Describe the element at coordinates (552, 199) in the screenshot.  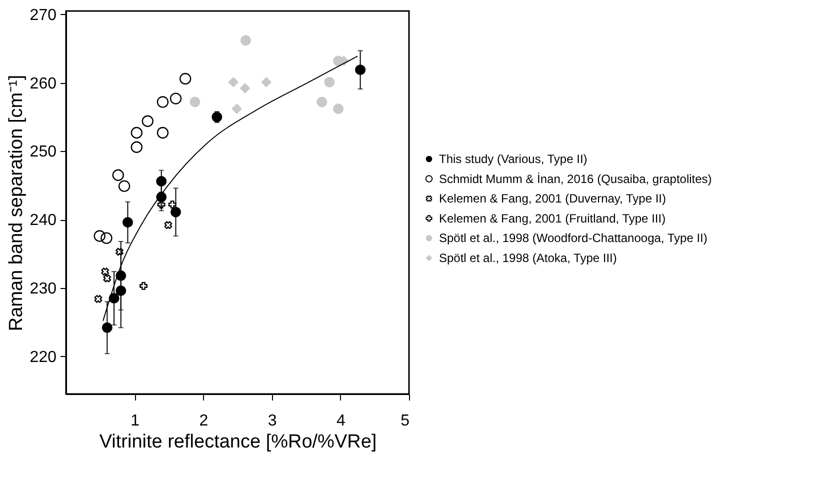
I see `legend-label: Kelemen & Fang, 2001 (Duvernay, Type II)` at that location.